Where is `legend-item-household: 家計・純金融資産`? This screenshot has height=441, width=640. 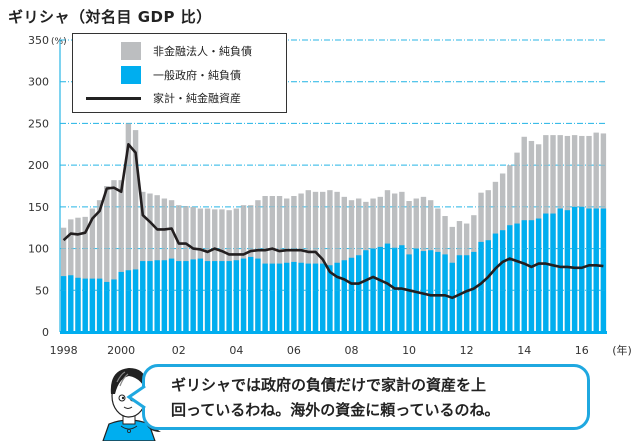 legend-item-household: 家計・純金融資産 is located at coordinates (179, 98).